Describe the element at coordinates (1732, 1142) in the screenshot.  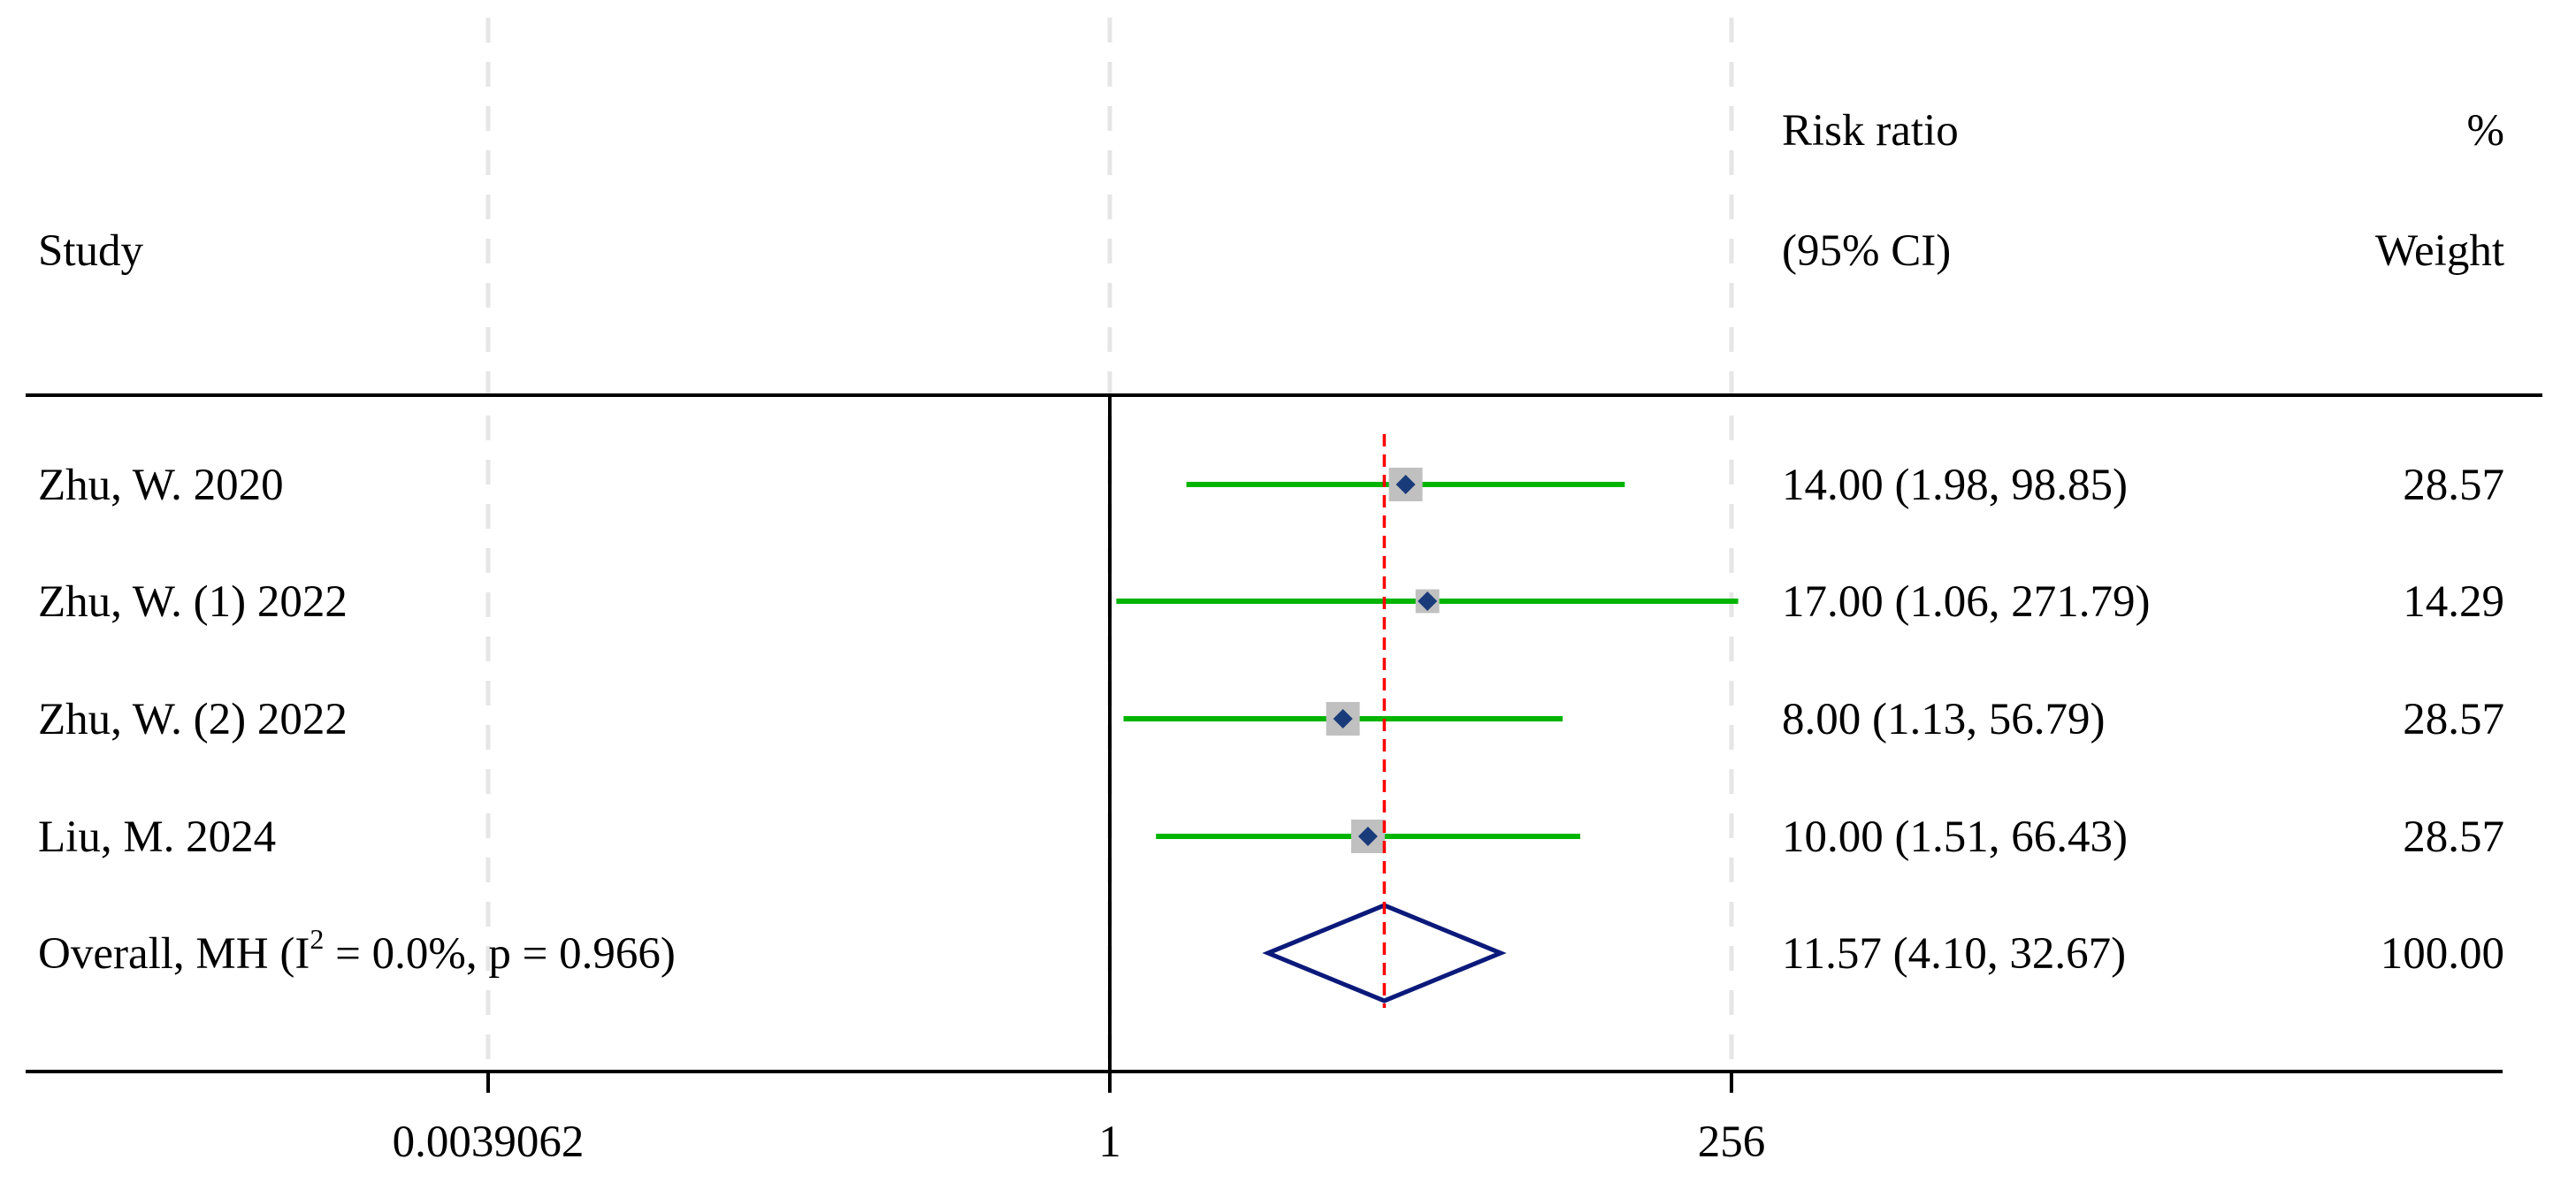
I see `x-tick-label: 256` at that location.